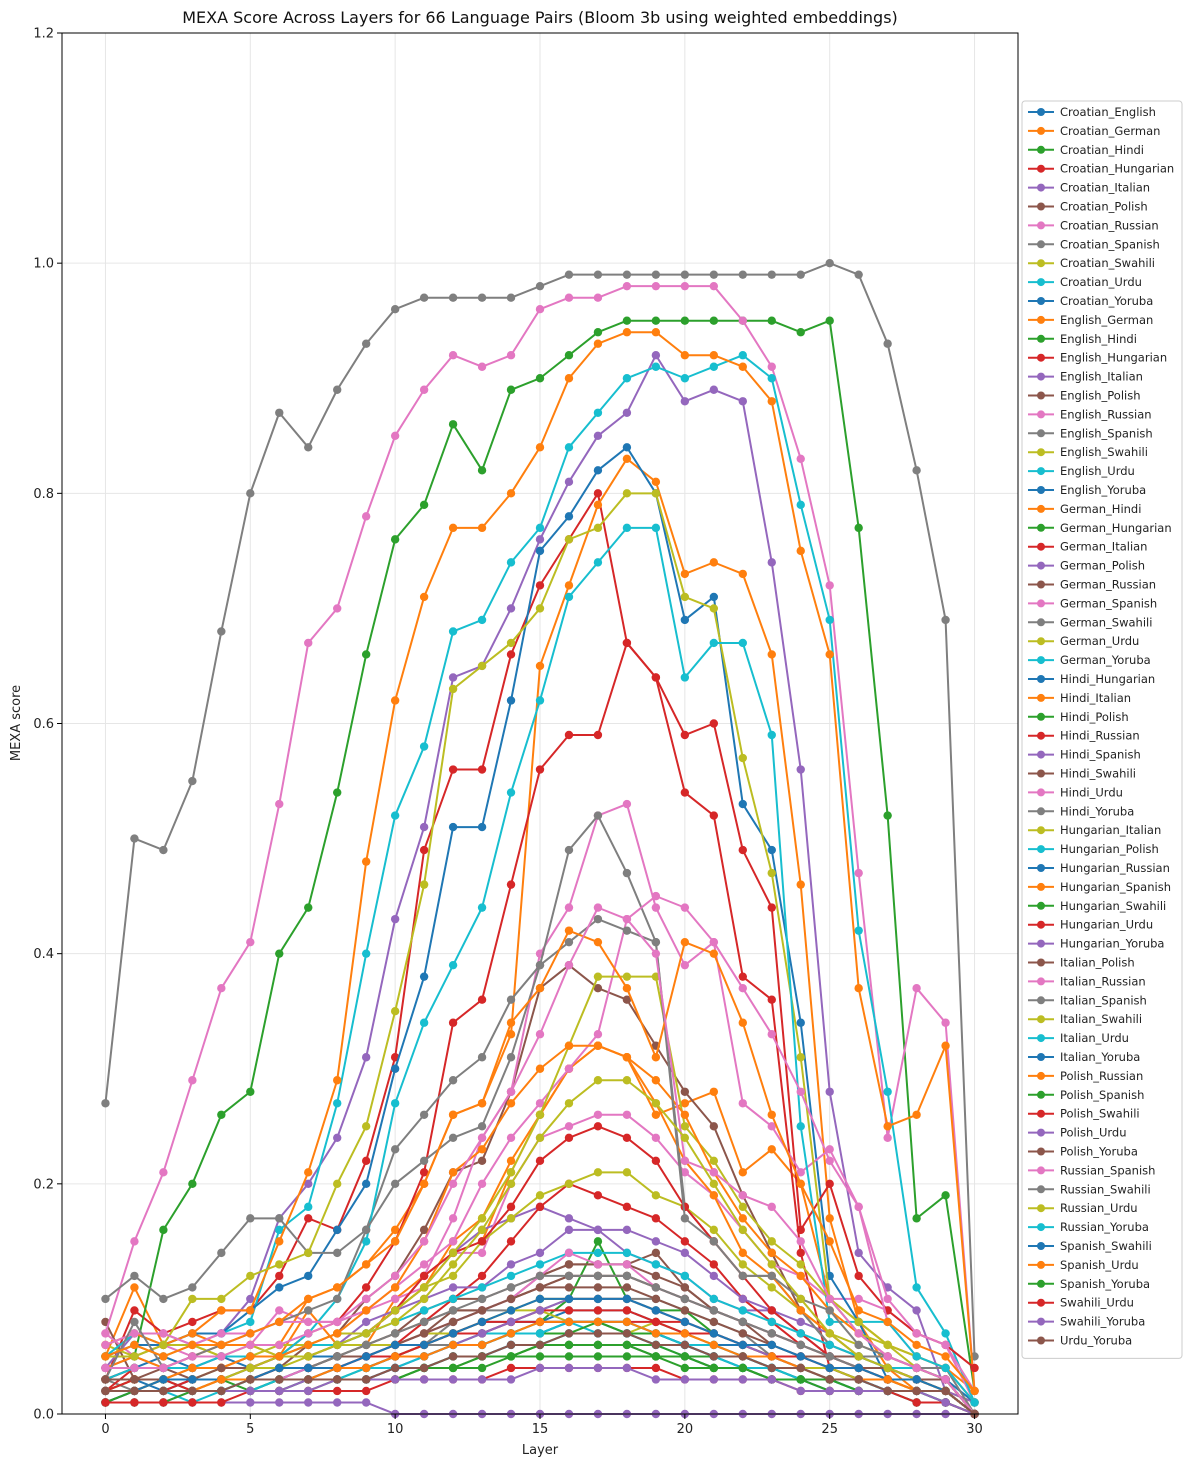 The image size is (1189, 1467). What do you see at coordinates (1102, 1095) in the screenshot?
I see `legend-label: Polish_Spanish` at bounding box center [1102, 1095].